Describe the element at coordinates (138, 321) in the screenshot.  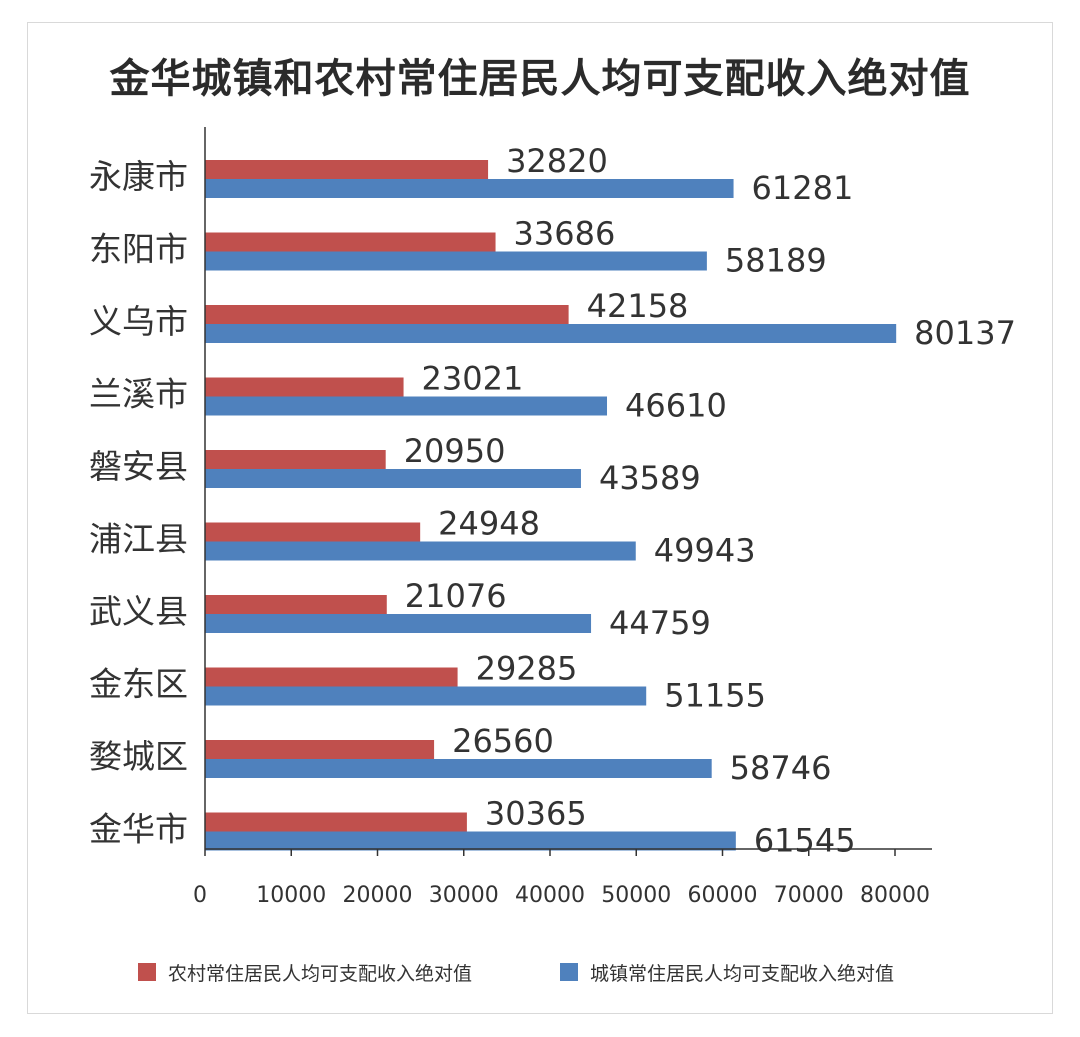
I see `category-label: 义乌市` at that location.